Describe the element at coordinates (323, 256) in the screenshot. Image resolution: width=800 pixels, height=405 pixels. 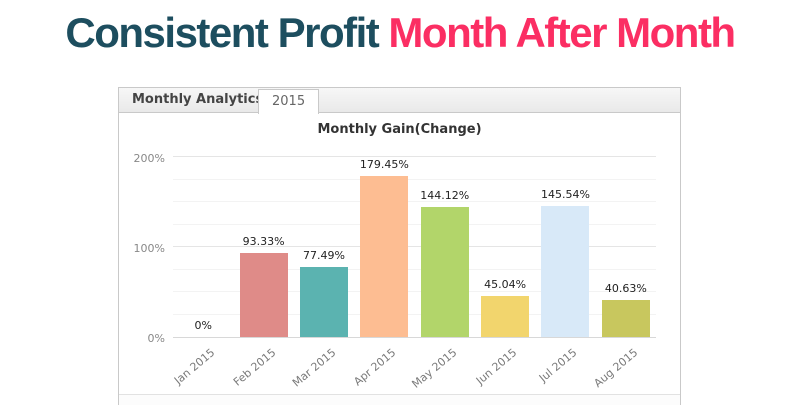
I see `bar-value-label: 77.49%` at that location.